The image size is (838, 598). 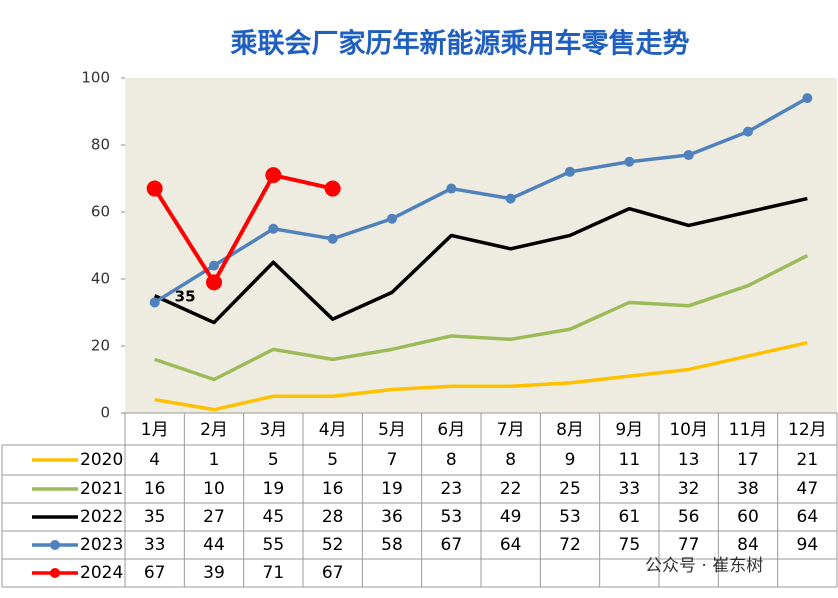 I want to click on table-value: 45, so click(x=274, y=517).